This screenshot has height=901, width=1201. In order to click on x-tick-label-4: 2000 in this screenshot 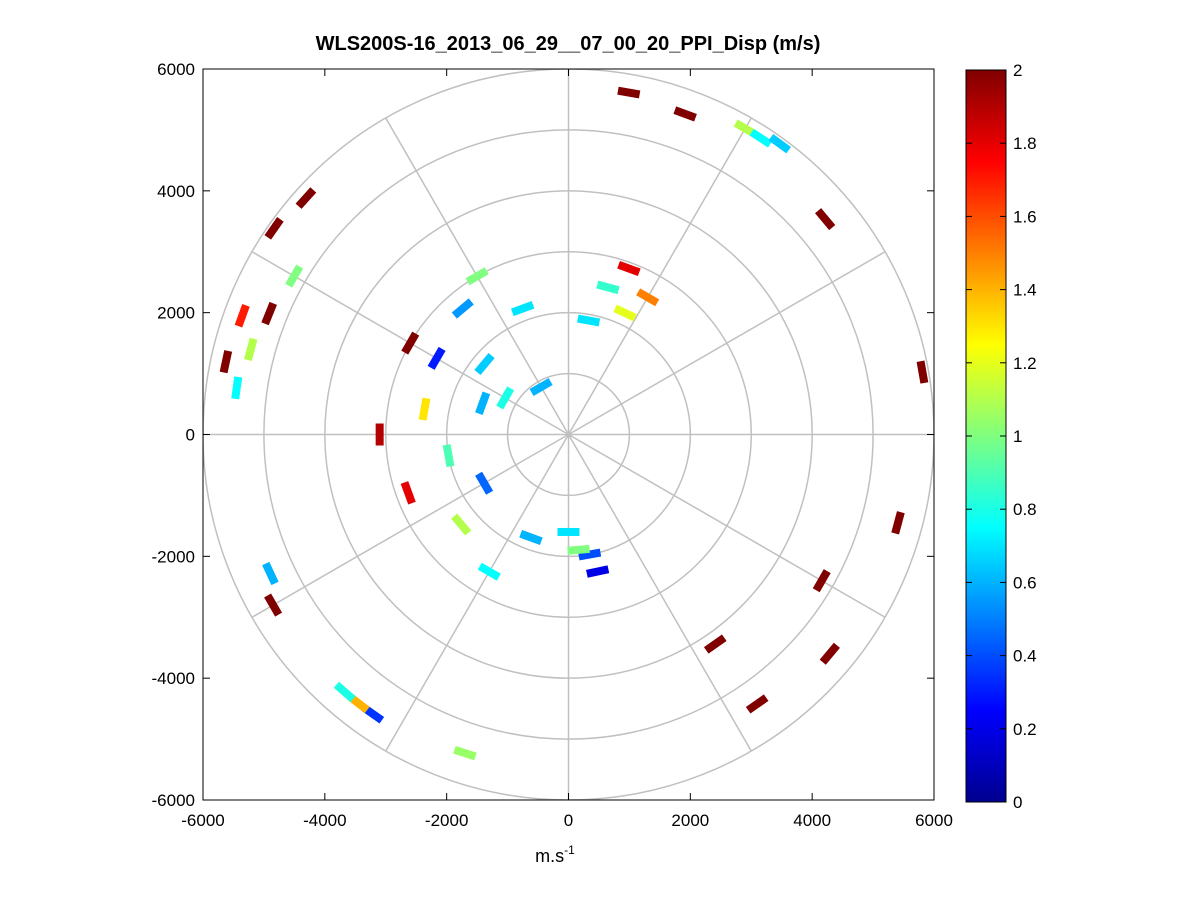, I will do `click(690, 820)`.